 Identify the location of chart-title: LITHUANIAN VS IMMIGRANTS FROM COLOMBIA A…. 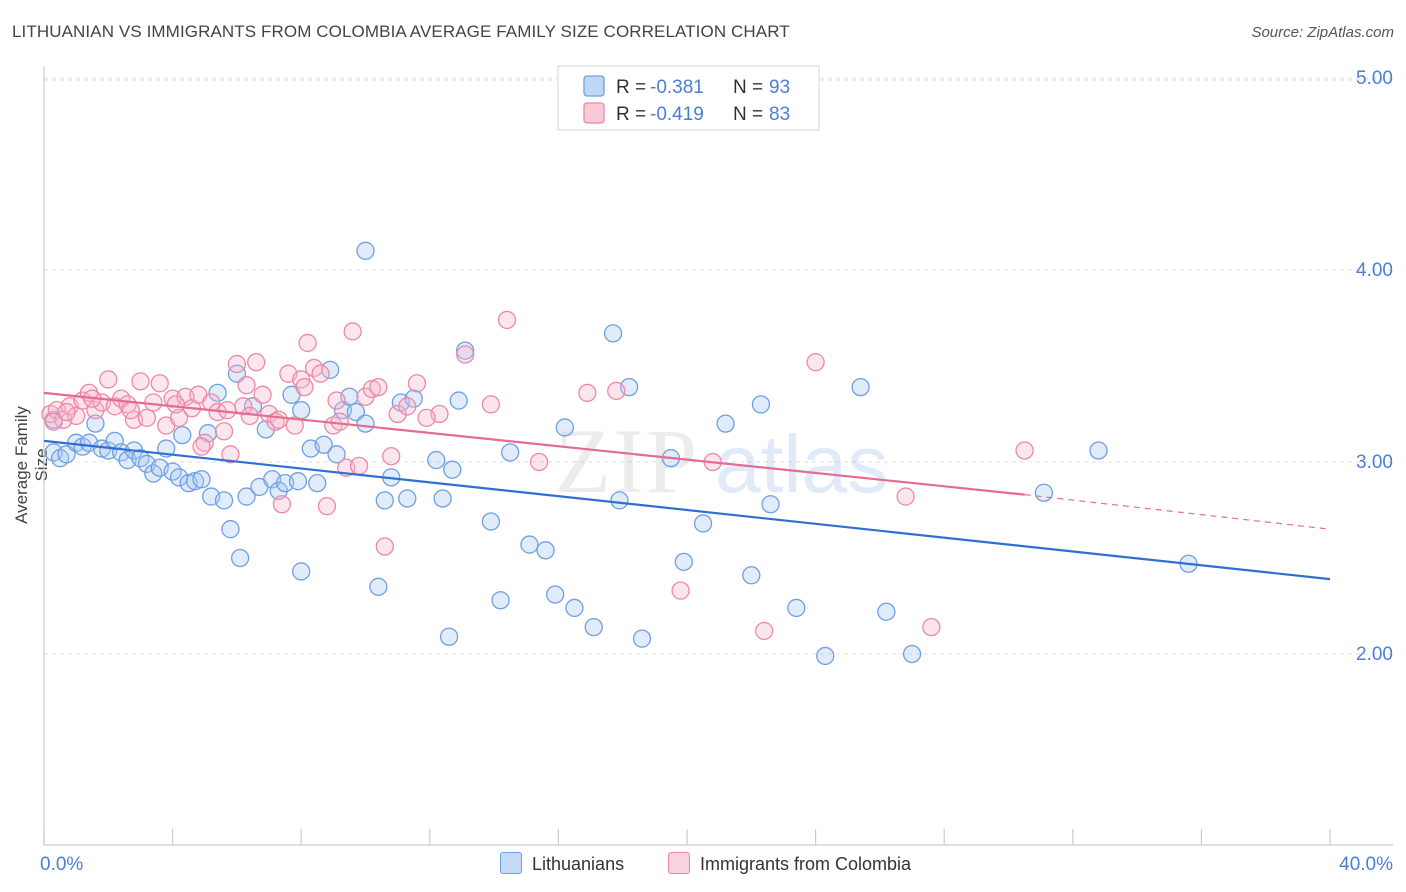
(401, 31).